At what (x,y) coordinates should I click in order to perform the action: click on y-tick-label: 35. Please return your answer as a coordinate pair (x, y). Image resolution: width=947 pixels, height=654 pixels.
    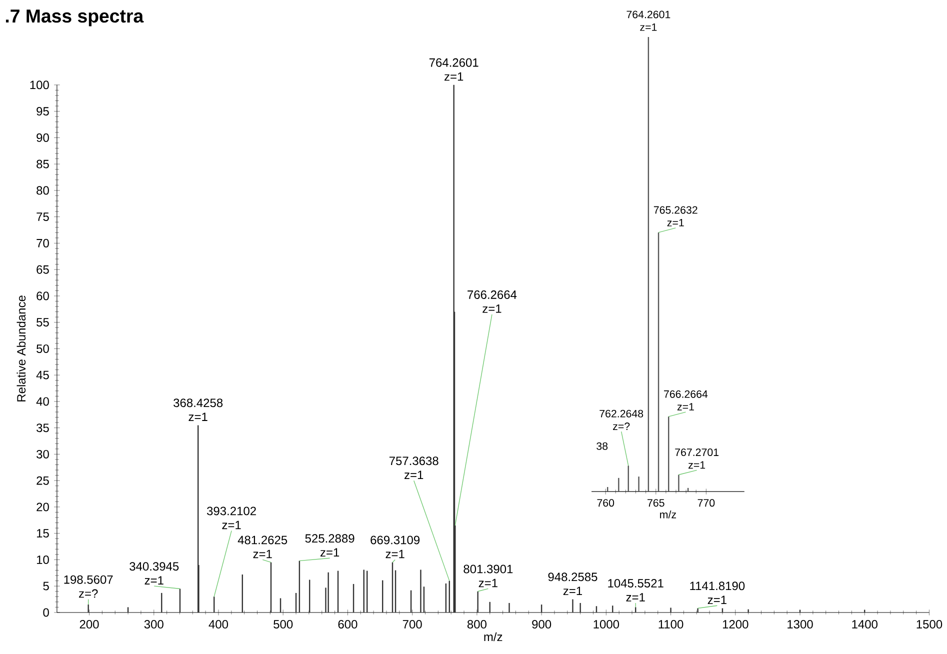
    Looking at the image, I should click on (42, 427).